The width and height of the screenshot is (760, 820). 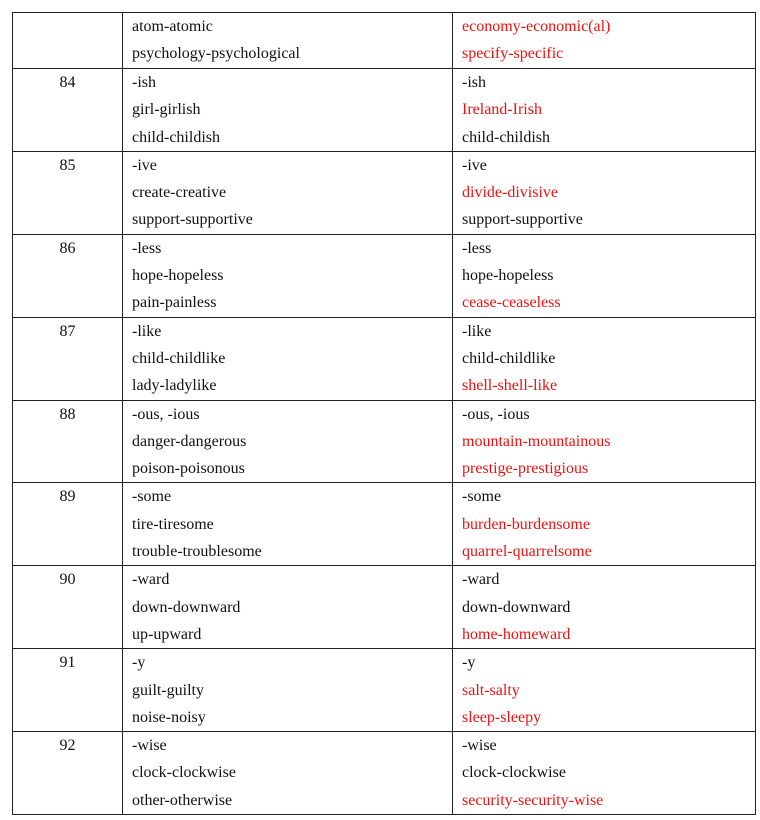 What do you see at coordinates (502, 110) in the screenshot?
I see `highlighted-word: Ireland-Irish` at bounding box center [502, 110].